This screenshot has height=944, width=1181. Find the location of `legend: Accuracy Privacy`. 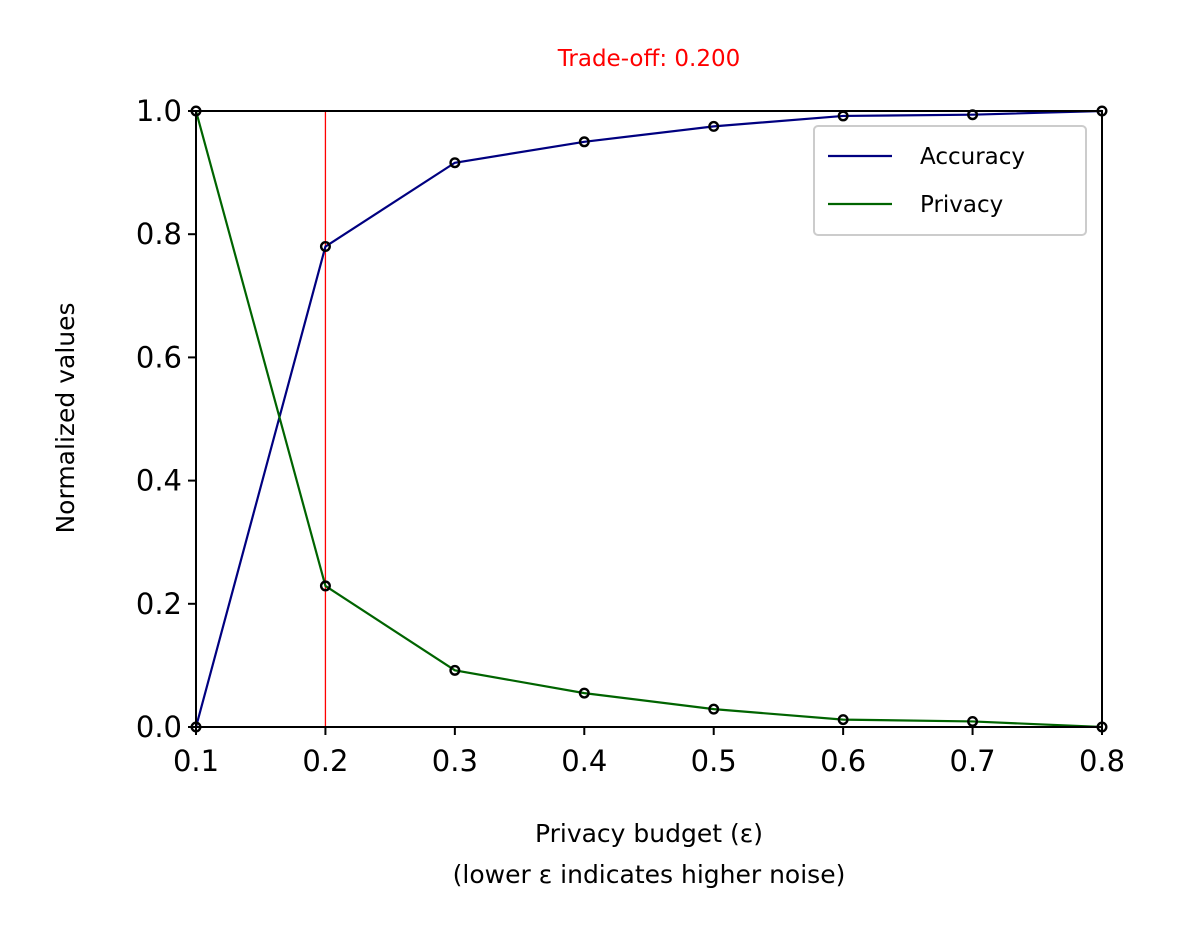

legend: Accuracy Privacy is located at coordinates (950, 180).